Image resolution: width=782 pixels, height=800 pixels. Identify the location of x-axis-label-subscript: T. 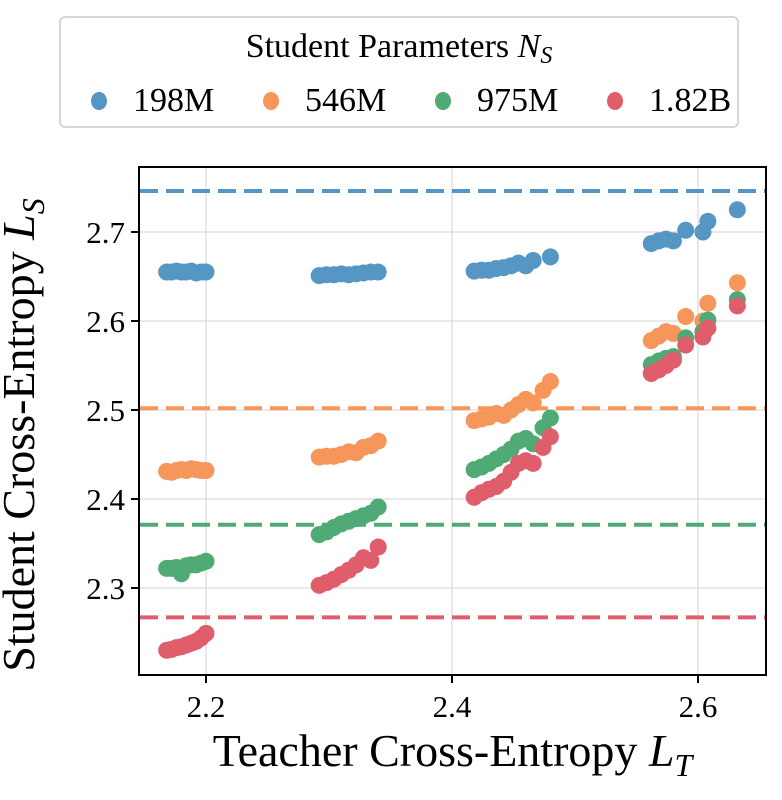
(683, 765).